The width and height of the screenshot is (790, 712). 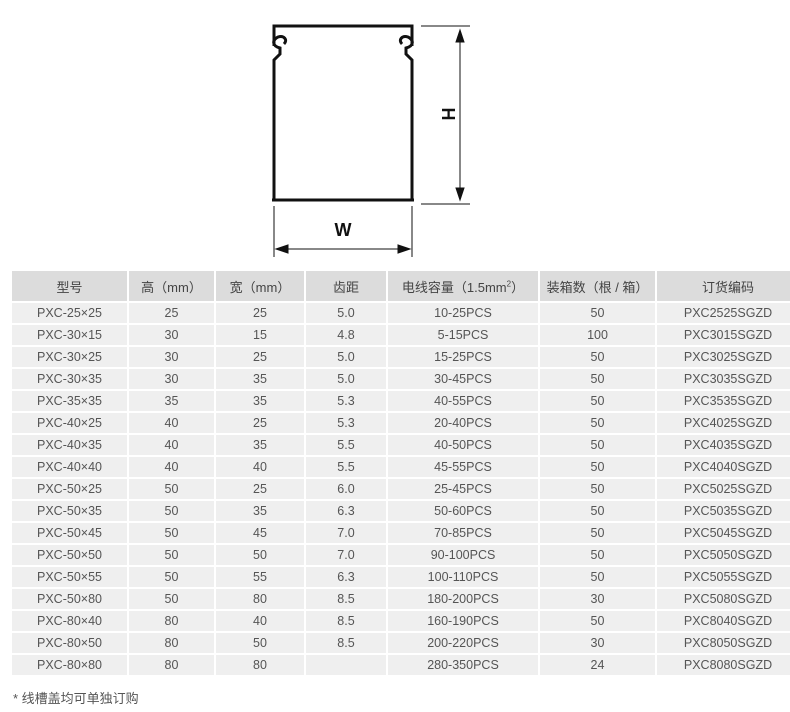 What do you see at coordinates (463, 379) in the screenshot?
I see `cell-capacity: 30-45PCS` at bounding box center [463, 379].